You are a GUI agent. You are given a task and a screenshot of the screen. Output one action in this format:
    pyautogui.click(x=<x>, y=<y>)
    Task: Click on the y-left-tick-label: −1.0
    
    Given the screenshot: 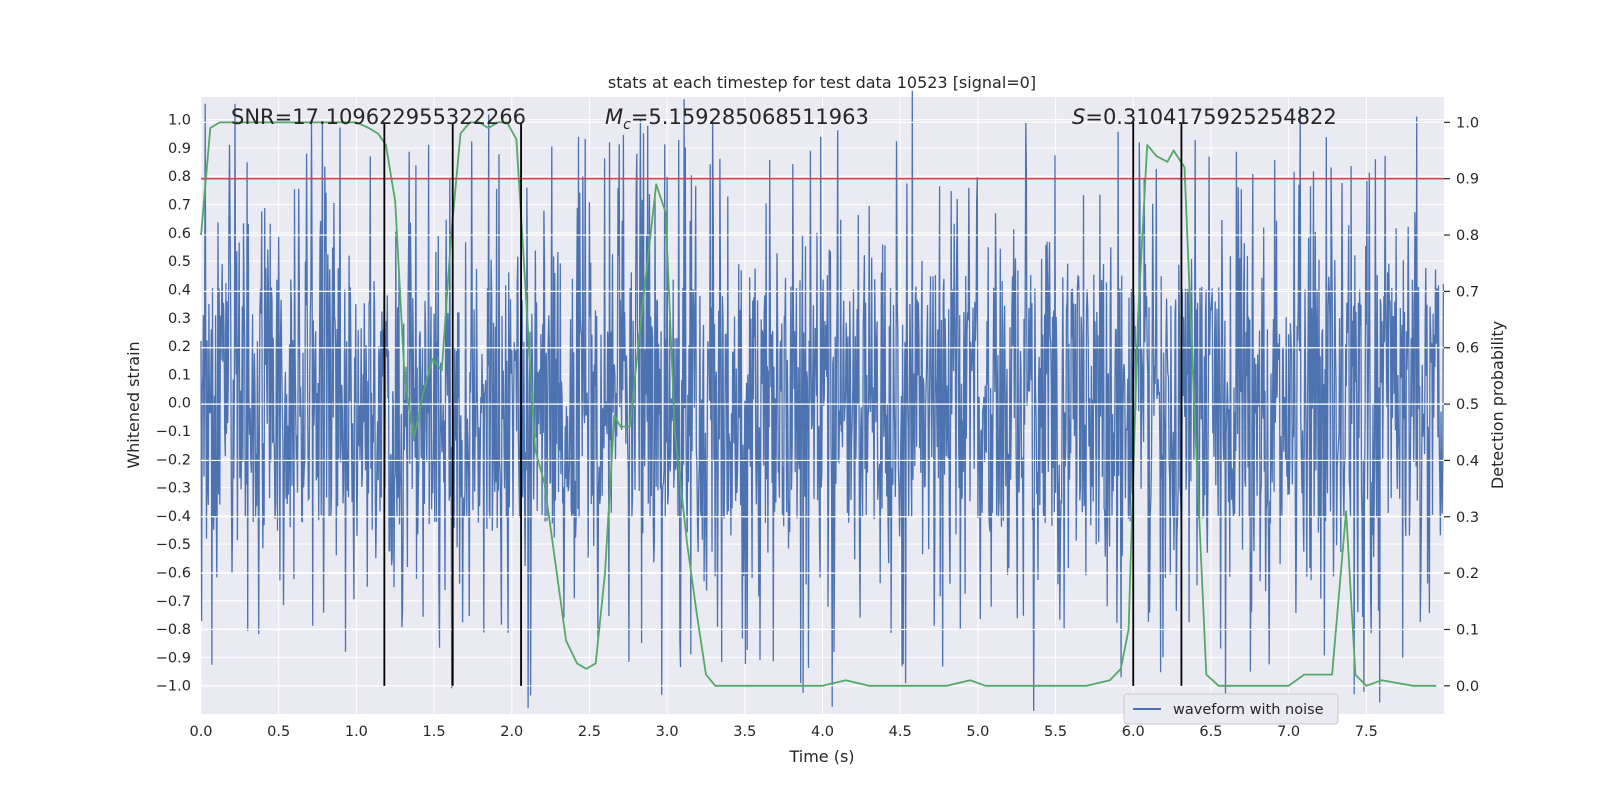 What is the action you would take?
    pyautogui.click(x=173, y=687)
    